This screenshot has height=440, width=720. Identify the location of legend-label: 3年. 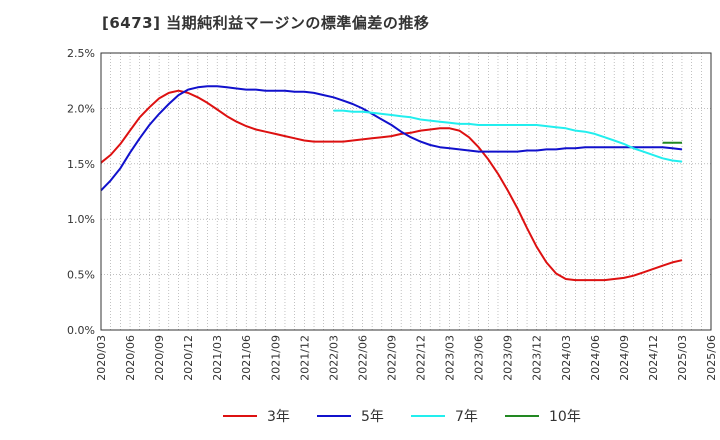
(278, 417).